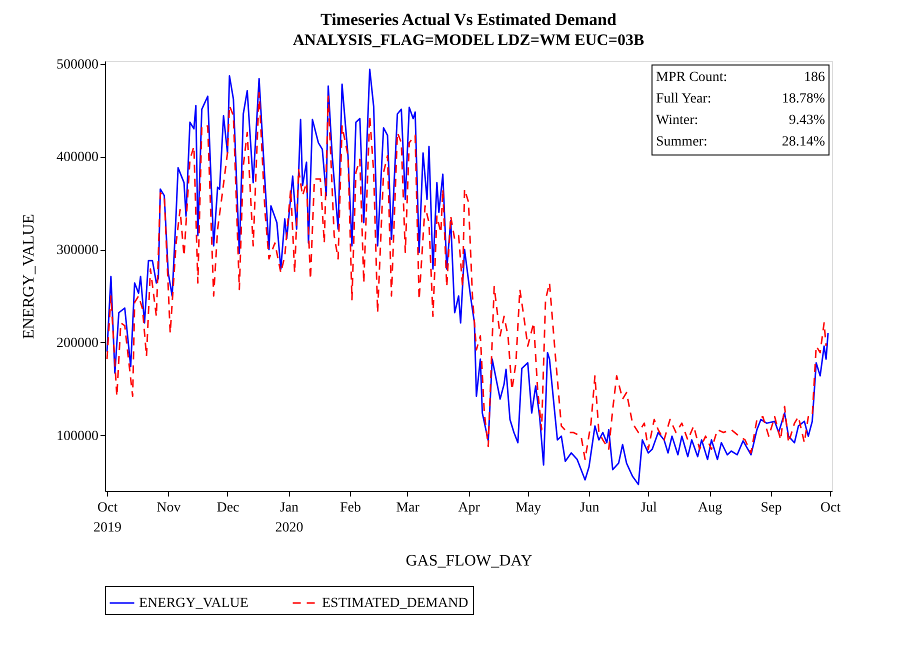  Describe the element at coordinates (228, 508) in the screenshot. I see `x-tick-label: Dec` at that location.